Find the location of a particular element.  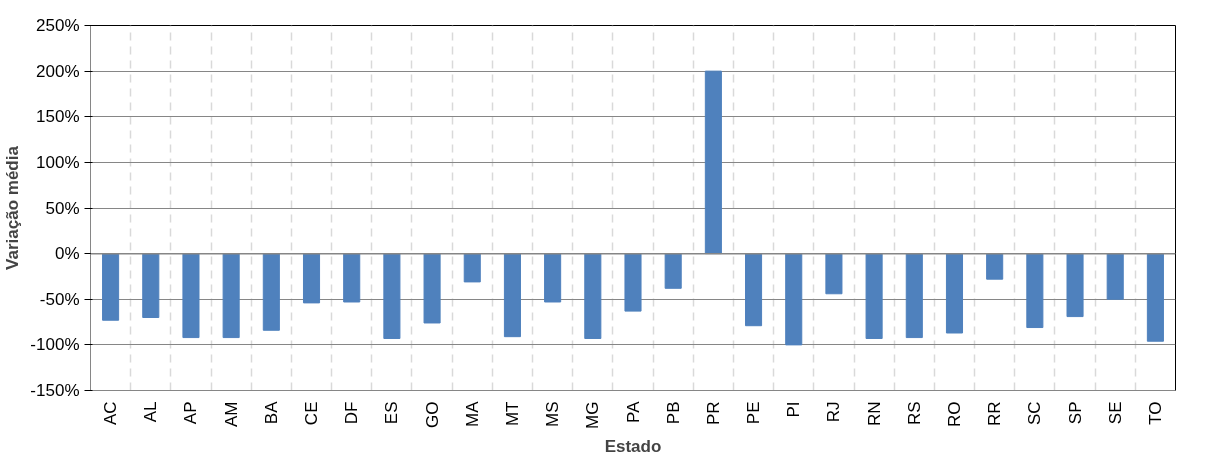

x-tick-label: RN is located at coordinates (874, 414).